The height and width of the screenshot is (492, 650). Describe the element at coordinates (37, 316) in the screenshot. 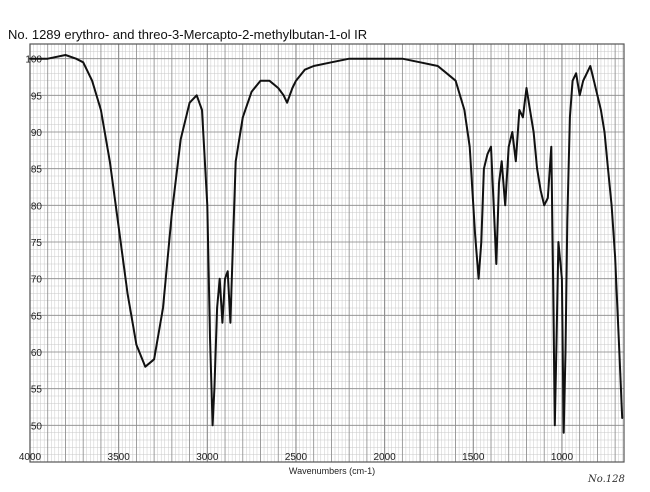

I see `y-tick-label: 65` at that location.